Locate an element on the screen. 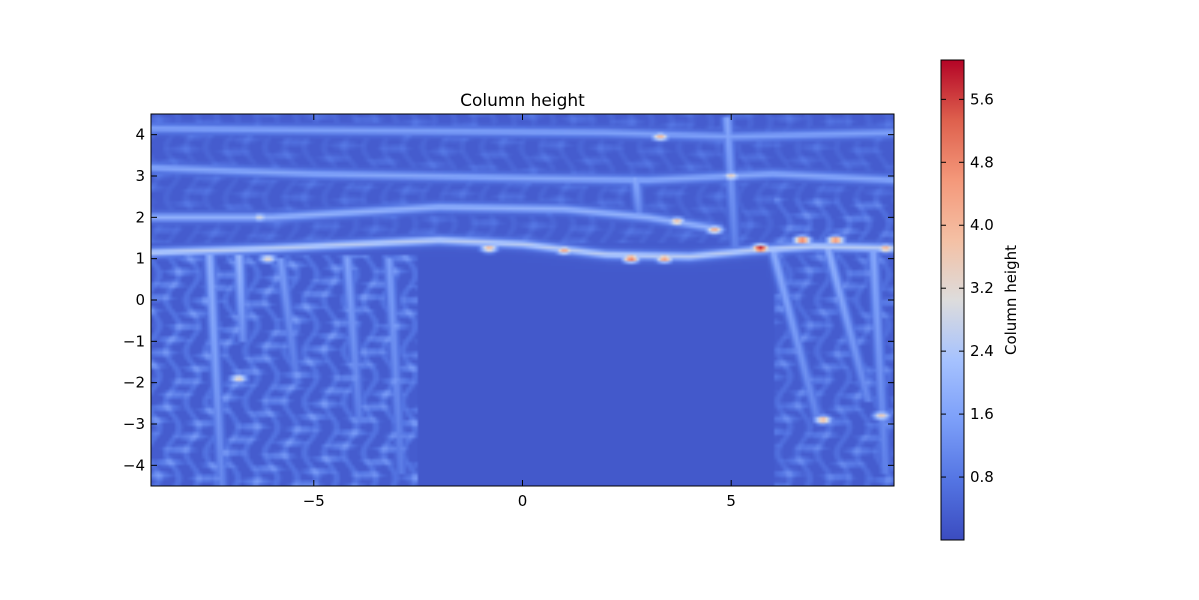 Image resolution: width=1199 pixels, height=600 pixels. x-tick-label: −5 is located at coordinates (314, 501).